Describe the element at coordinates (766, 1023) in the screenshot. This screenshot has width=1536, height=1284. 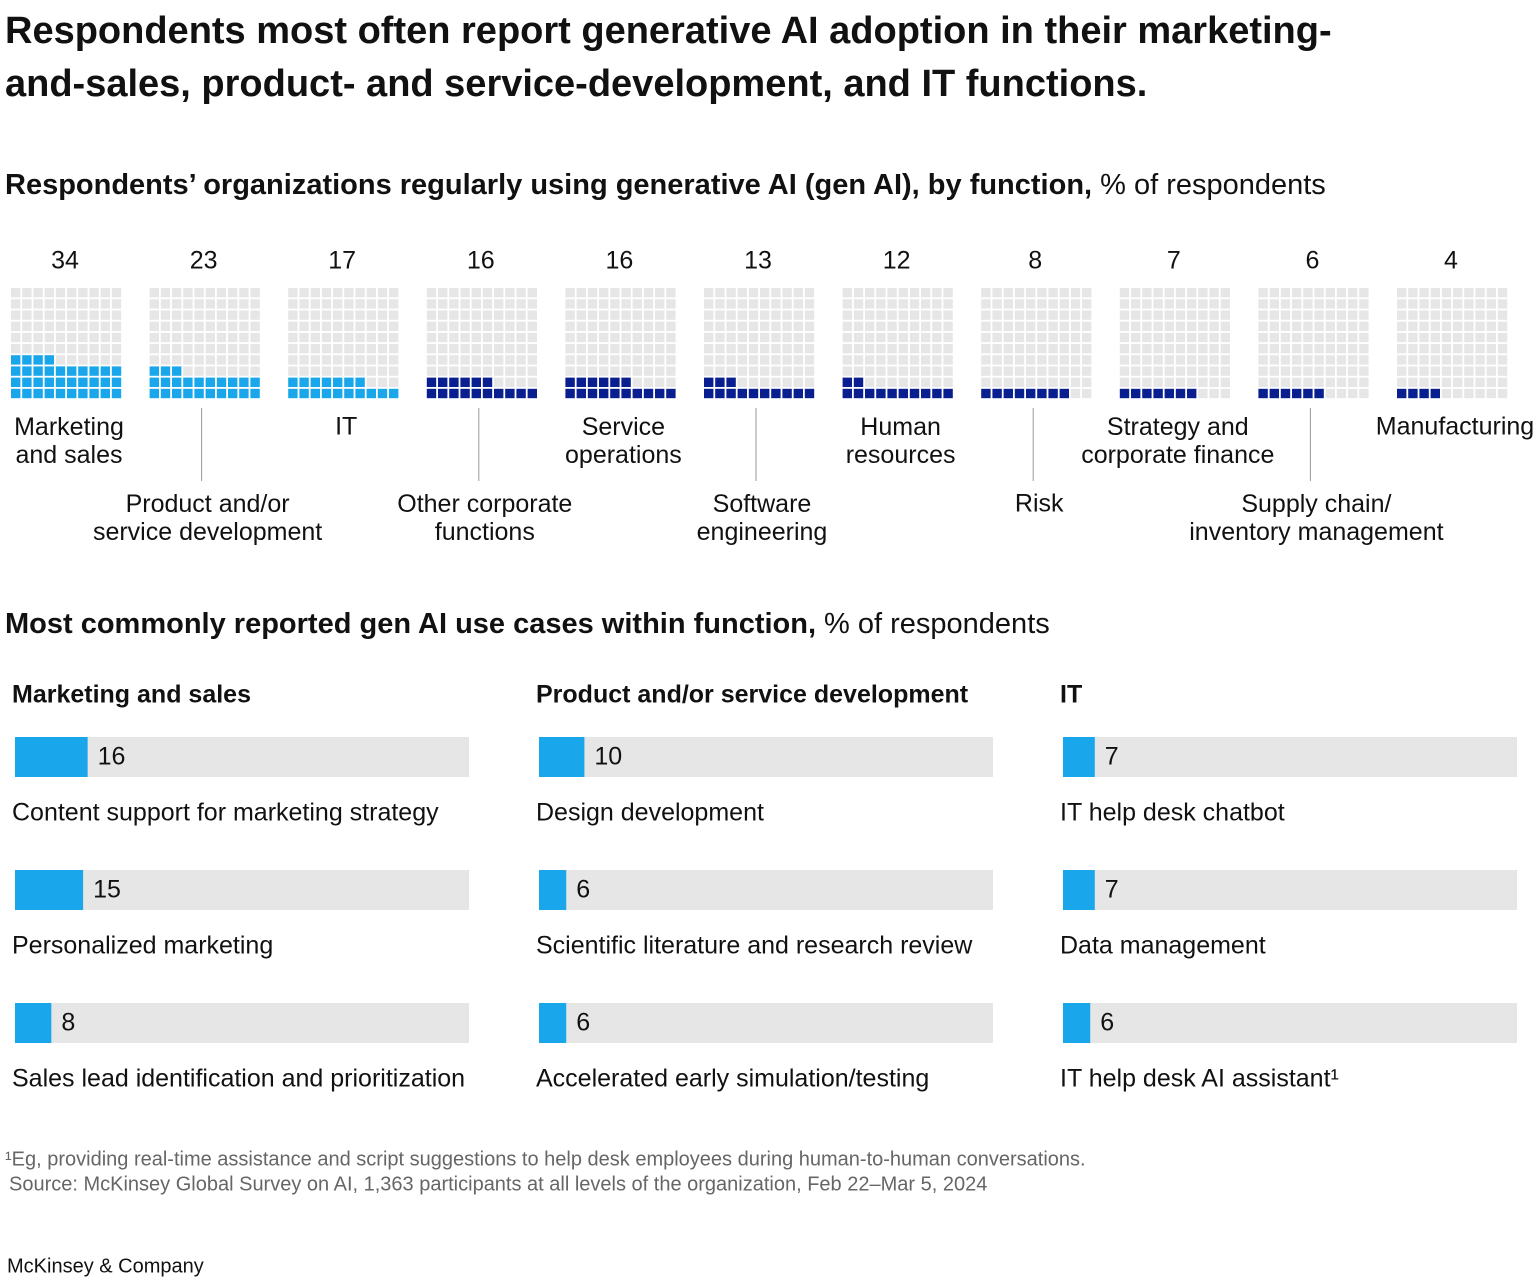
I see `bar-track` at that location.